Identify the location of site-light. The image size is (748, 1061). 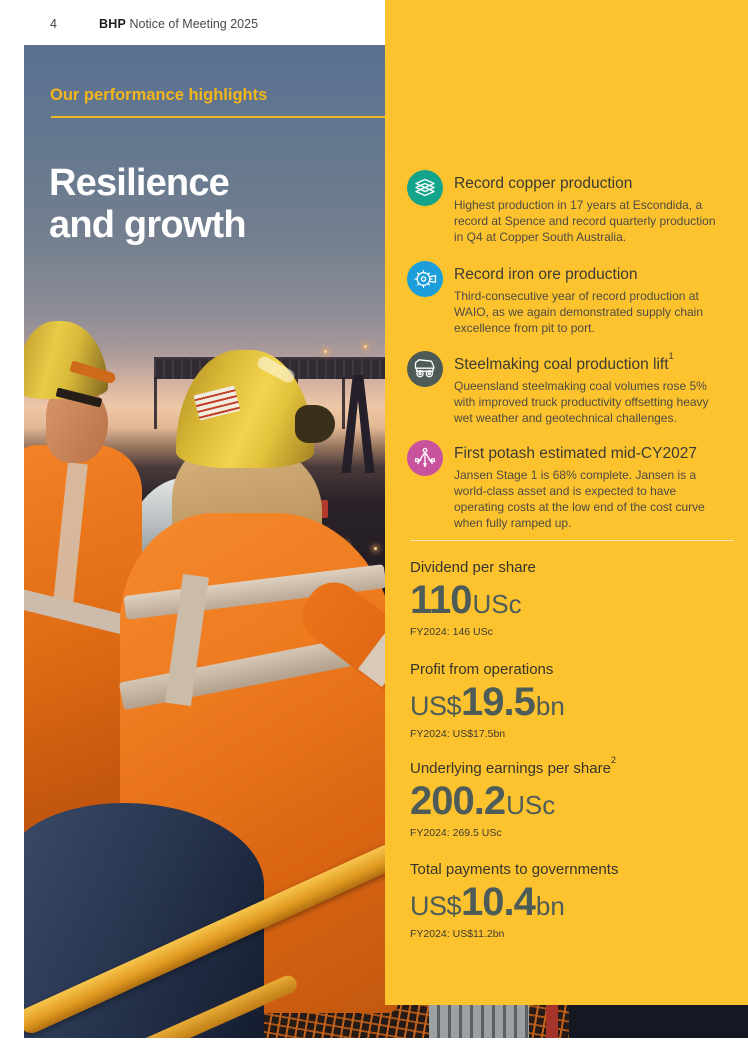
(375, 548).